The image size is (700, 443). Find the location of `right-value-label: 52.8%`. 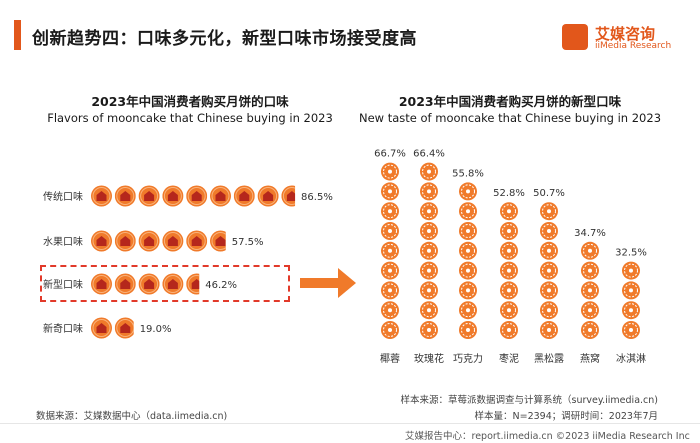

right-value-label: 52.8% is located at coordinates (509, 193).